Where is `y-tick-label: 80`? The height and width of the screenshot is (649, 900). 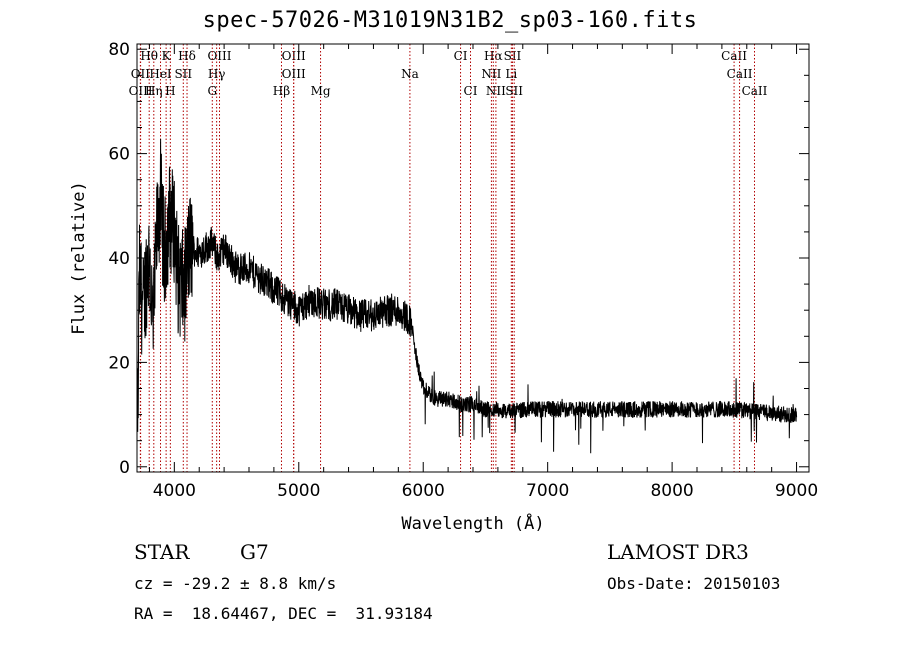 y-tick-label: 80 is located at coordinates (119, 50).